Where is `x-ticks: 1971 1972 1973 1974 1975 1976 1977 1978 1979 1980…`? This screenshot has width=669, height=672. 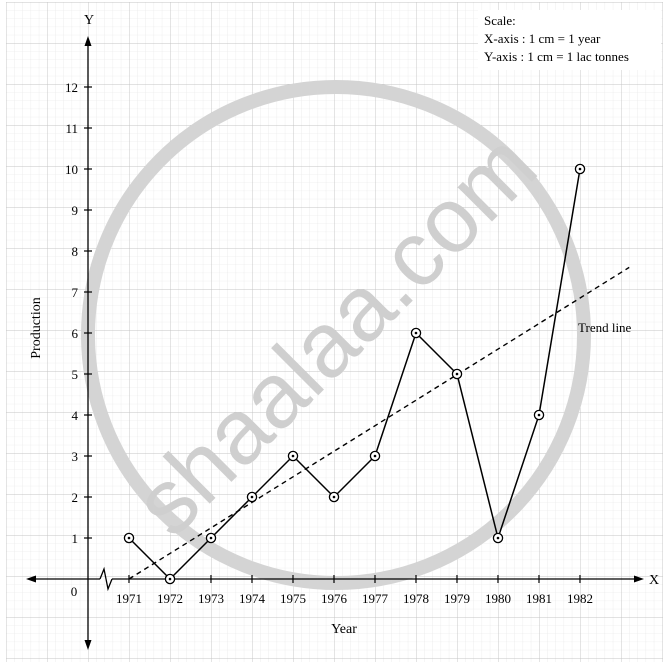
x-ticks: 1971 1972 1973 1974 1975 1976 1977 1978 1979 1980… is located at coordinates (354, 590).